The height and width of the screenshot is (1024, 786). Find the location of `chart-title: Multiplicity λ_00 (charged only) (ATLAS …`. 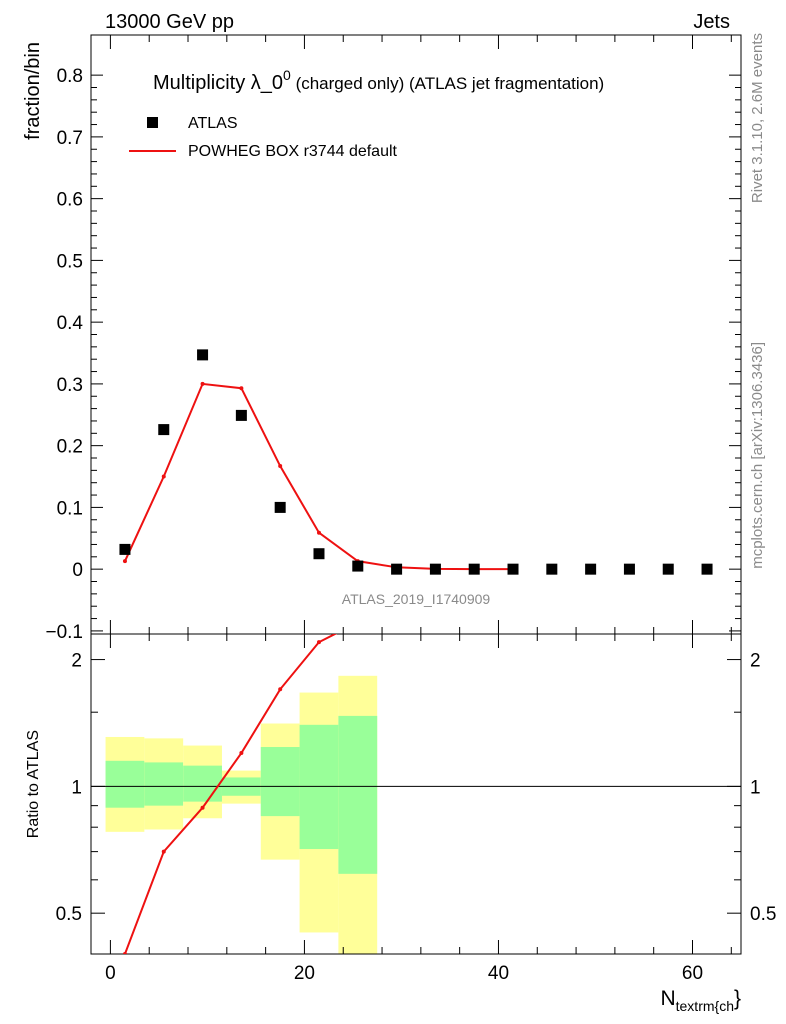

chart-title: Multiplicity λ_00 (charged only) (ATLAS … is located at coordinates (378, 80).